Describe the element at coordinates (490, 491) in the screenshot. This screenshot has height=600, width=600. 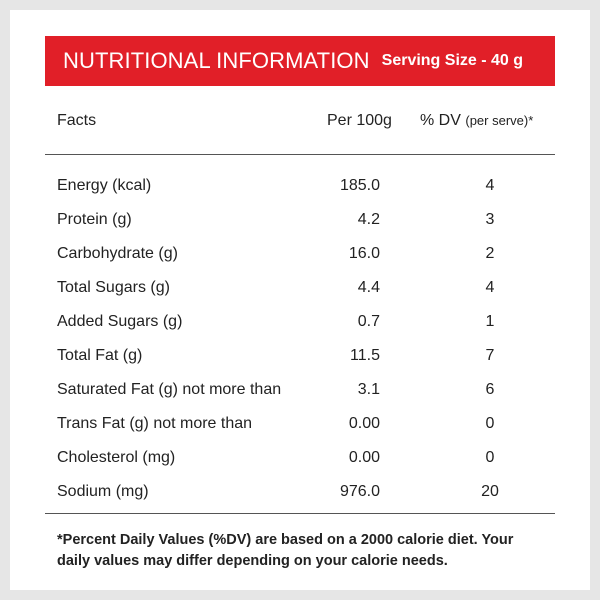
I see `daily-value: 20` at that location.